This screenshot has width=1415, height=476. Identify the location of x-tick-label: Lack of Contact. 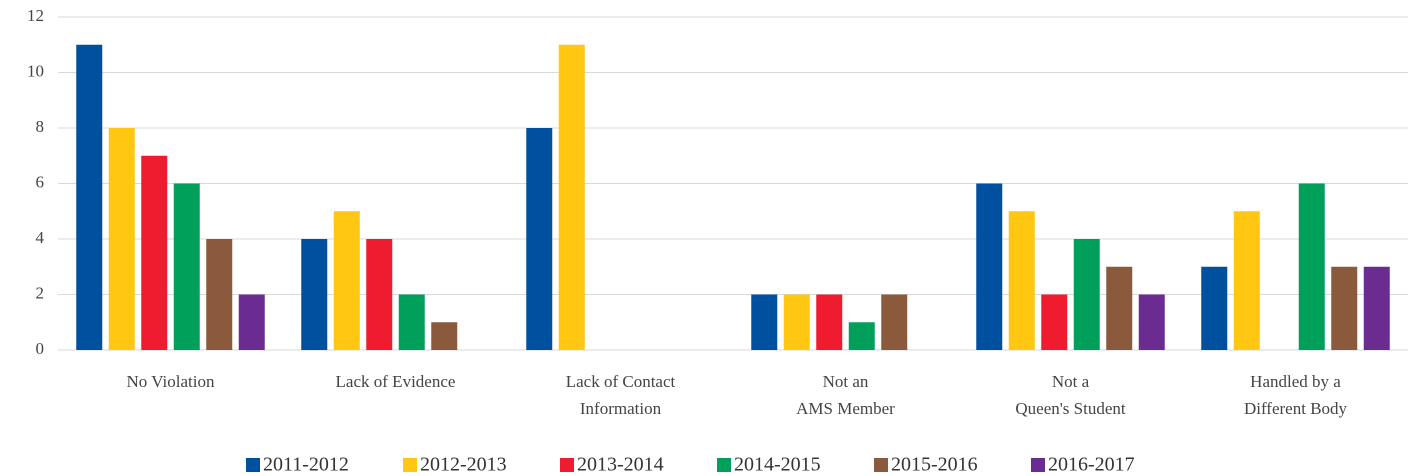
(621, 381).